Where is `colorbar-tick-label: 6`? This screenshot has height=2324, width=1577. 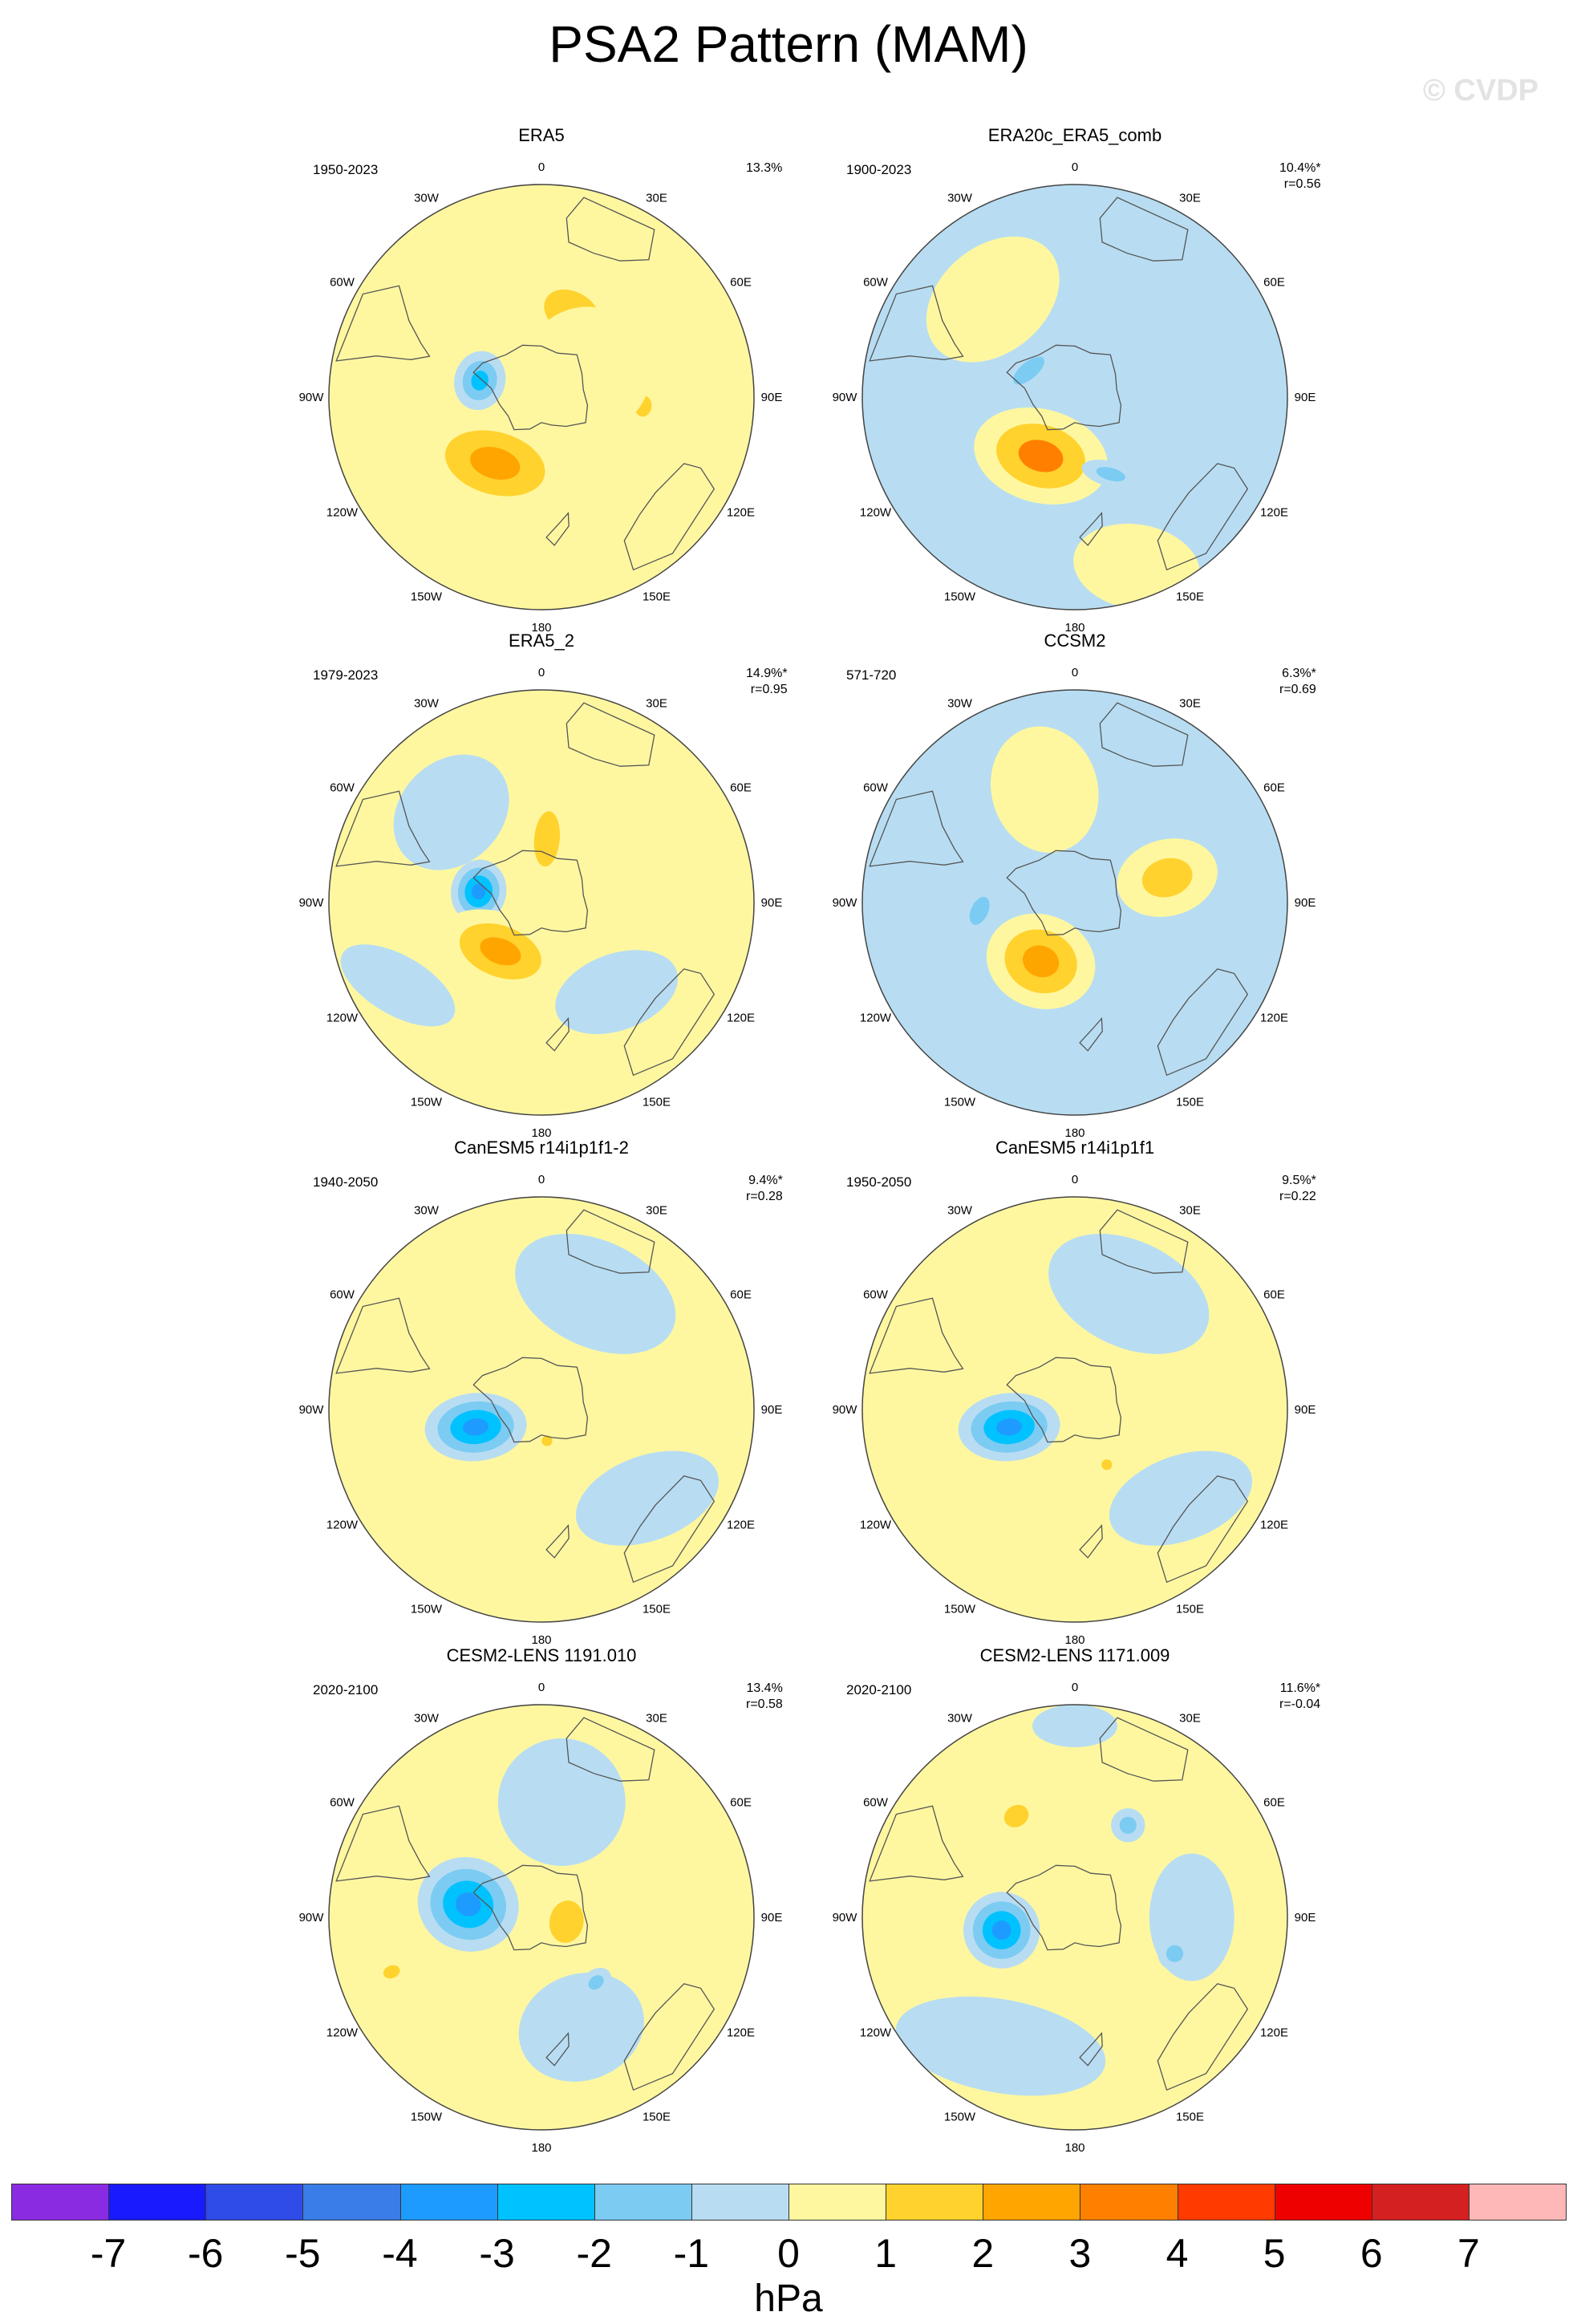 colorbar-tick-label: 6 is located at coordinates (1371, 2253).